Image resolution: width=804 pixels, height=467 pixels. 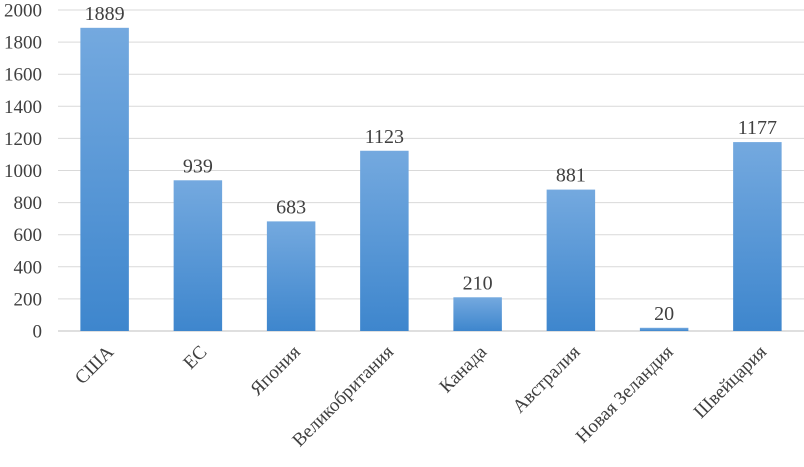 What do you see at coordinates (105, 14) in the screenshot?
I see `data-label: 1889` at bounding box center [105, 14].